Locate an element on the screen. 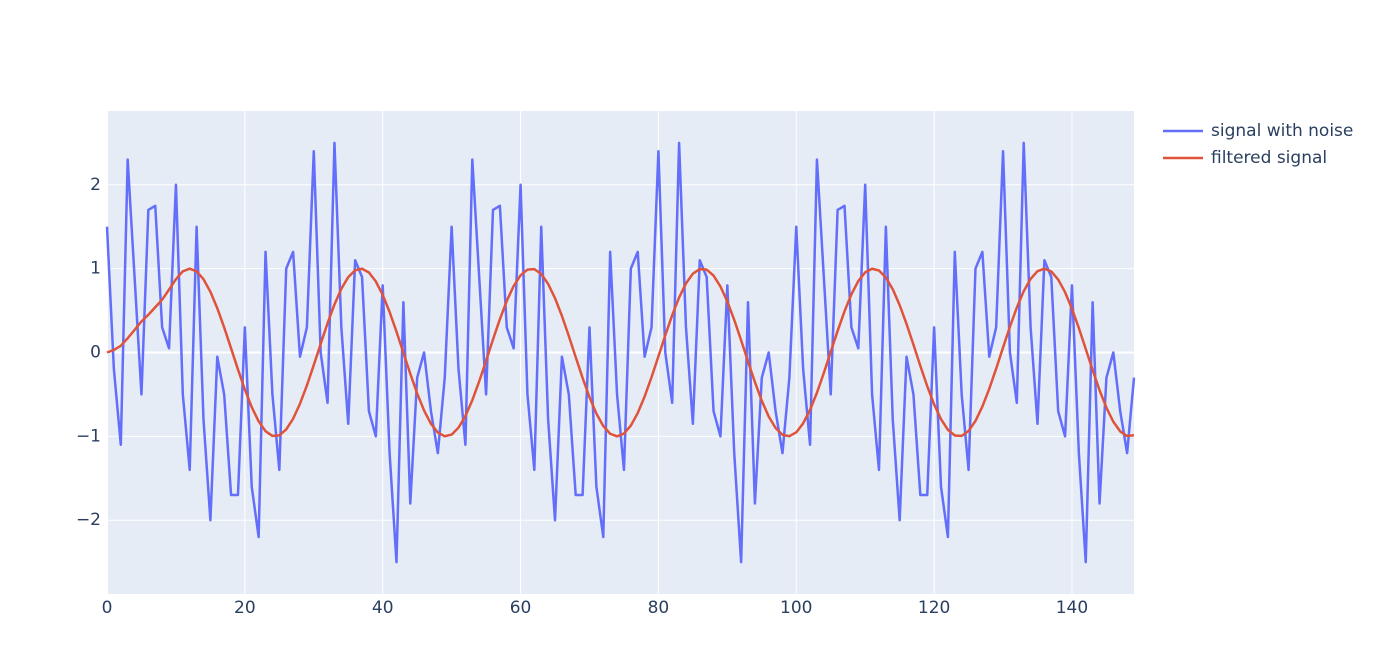 Image resolution: width=1400 pixels, height=670 pixels. x-tick-label: 100 is located at coordinates (796, 608).